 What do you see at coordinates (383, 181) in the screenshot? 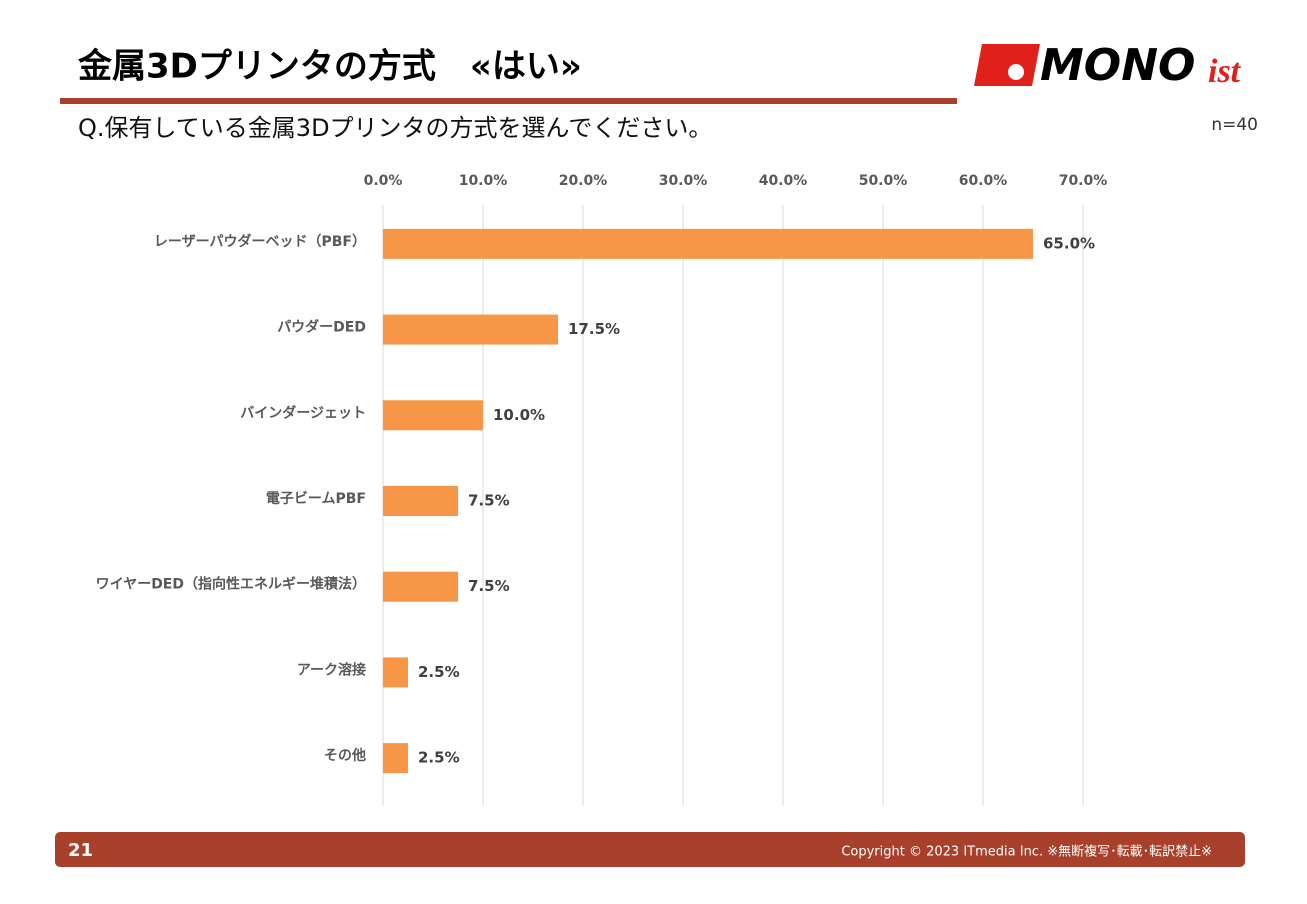
I see `x-tick-label: 0.0%` at bounding box center [383, 181].